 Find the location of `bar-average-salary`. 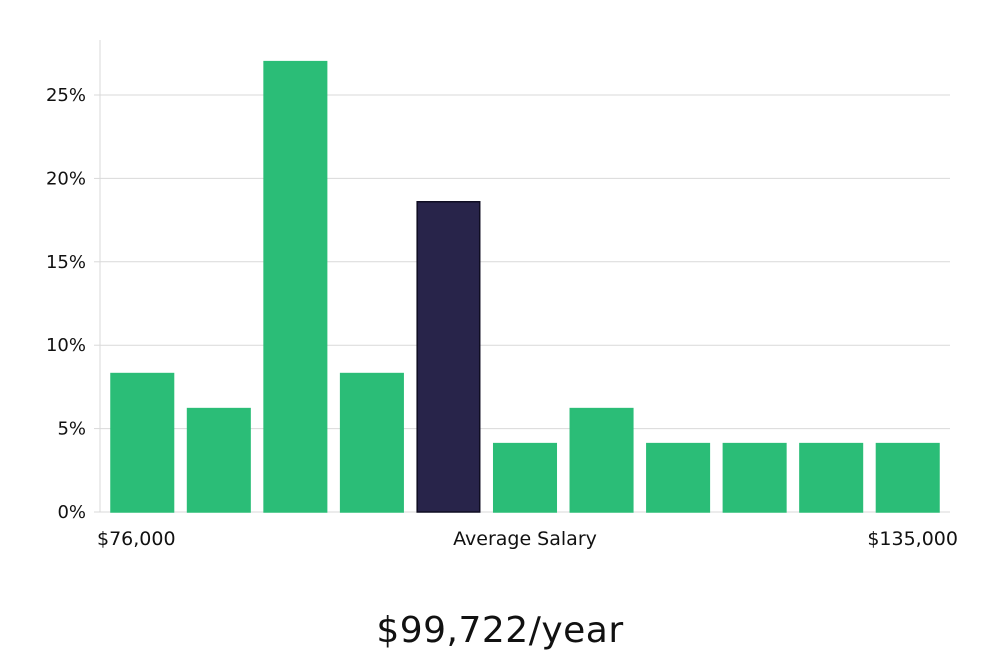

bar-average-salary is located at coordinates (448, 357).